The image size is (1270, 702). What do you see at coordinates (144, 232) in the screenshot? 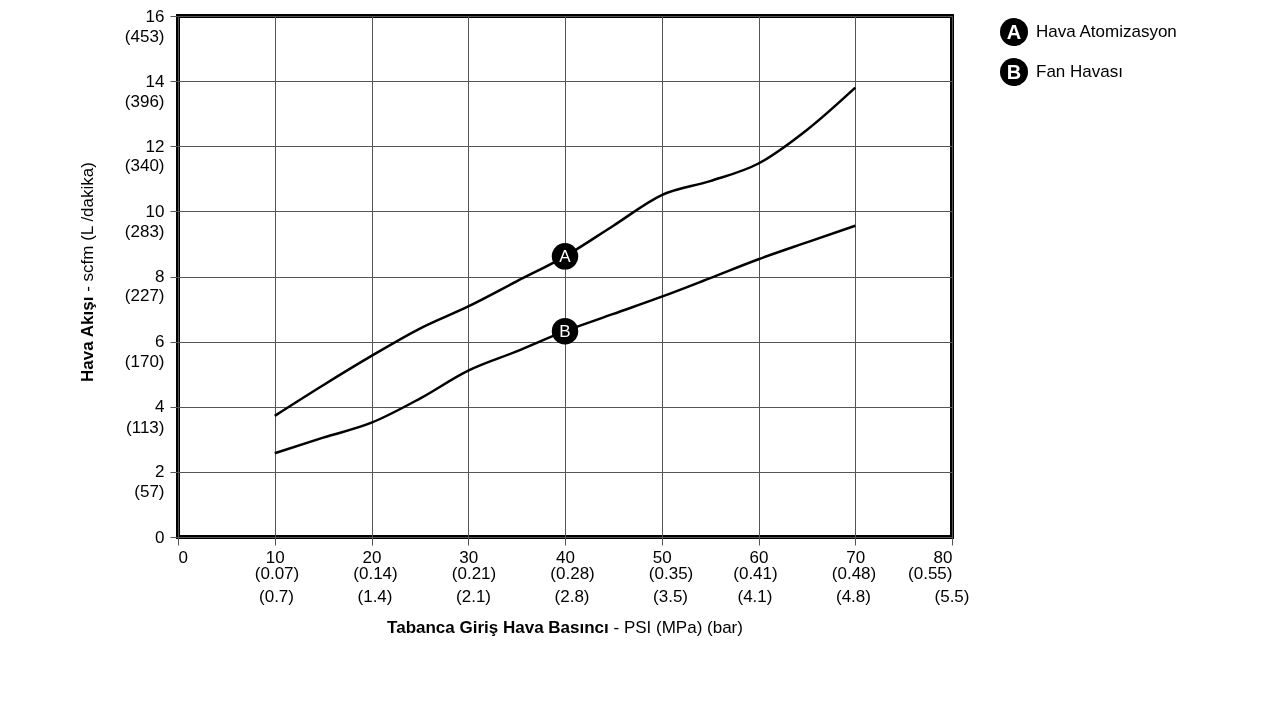
I see `y2-tick-label: (283)` at bounding box center [144, 232].